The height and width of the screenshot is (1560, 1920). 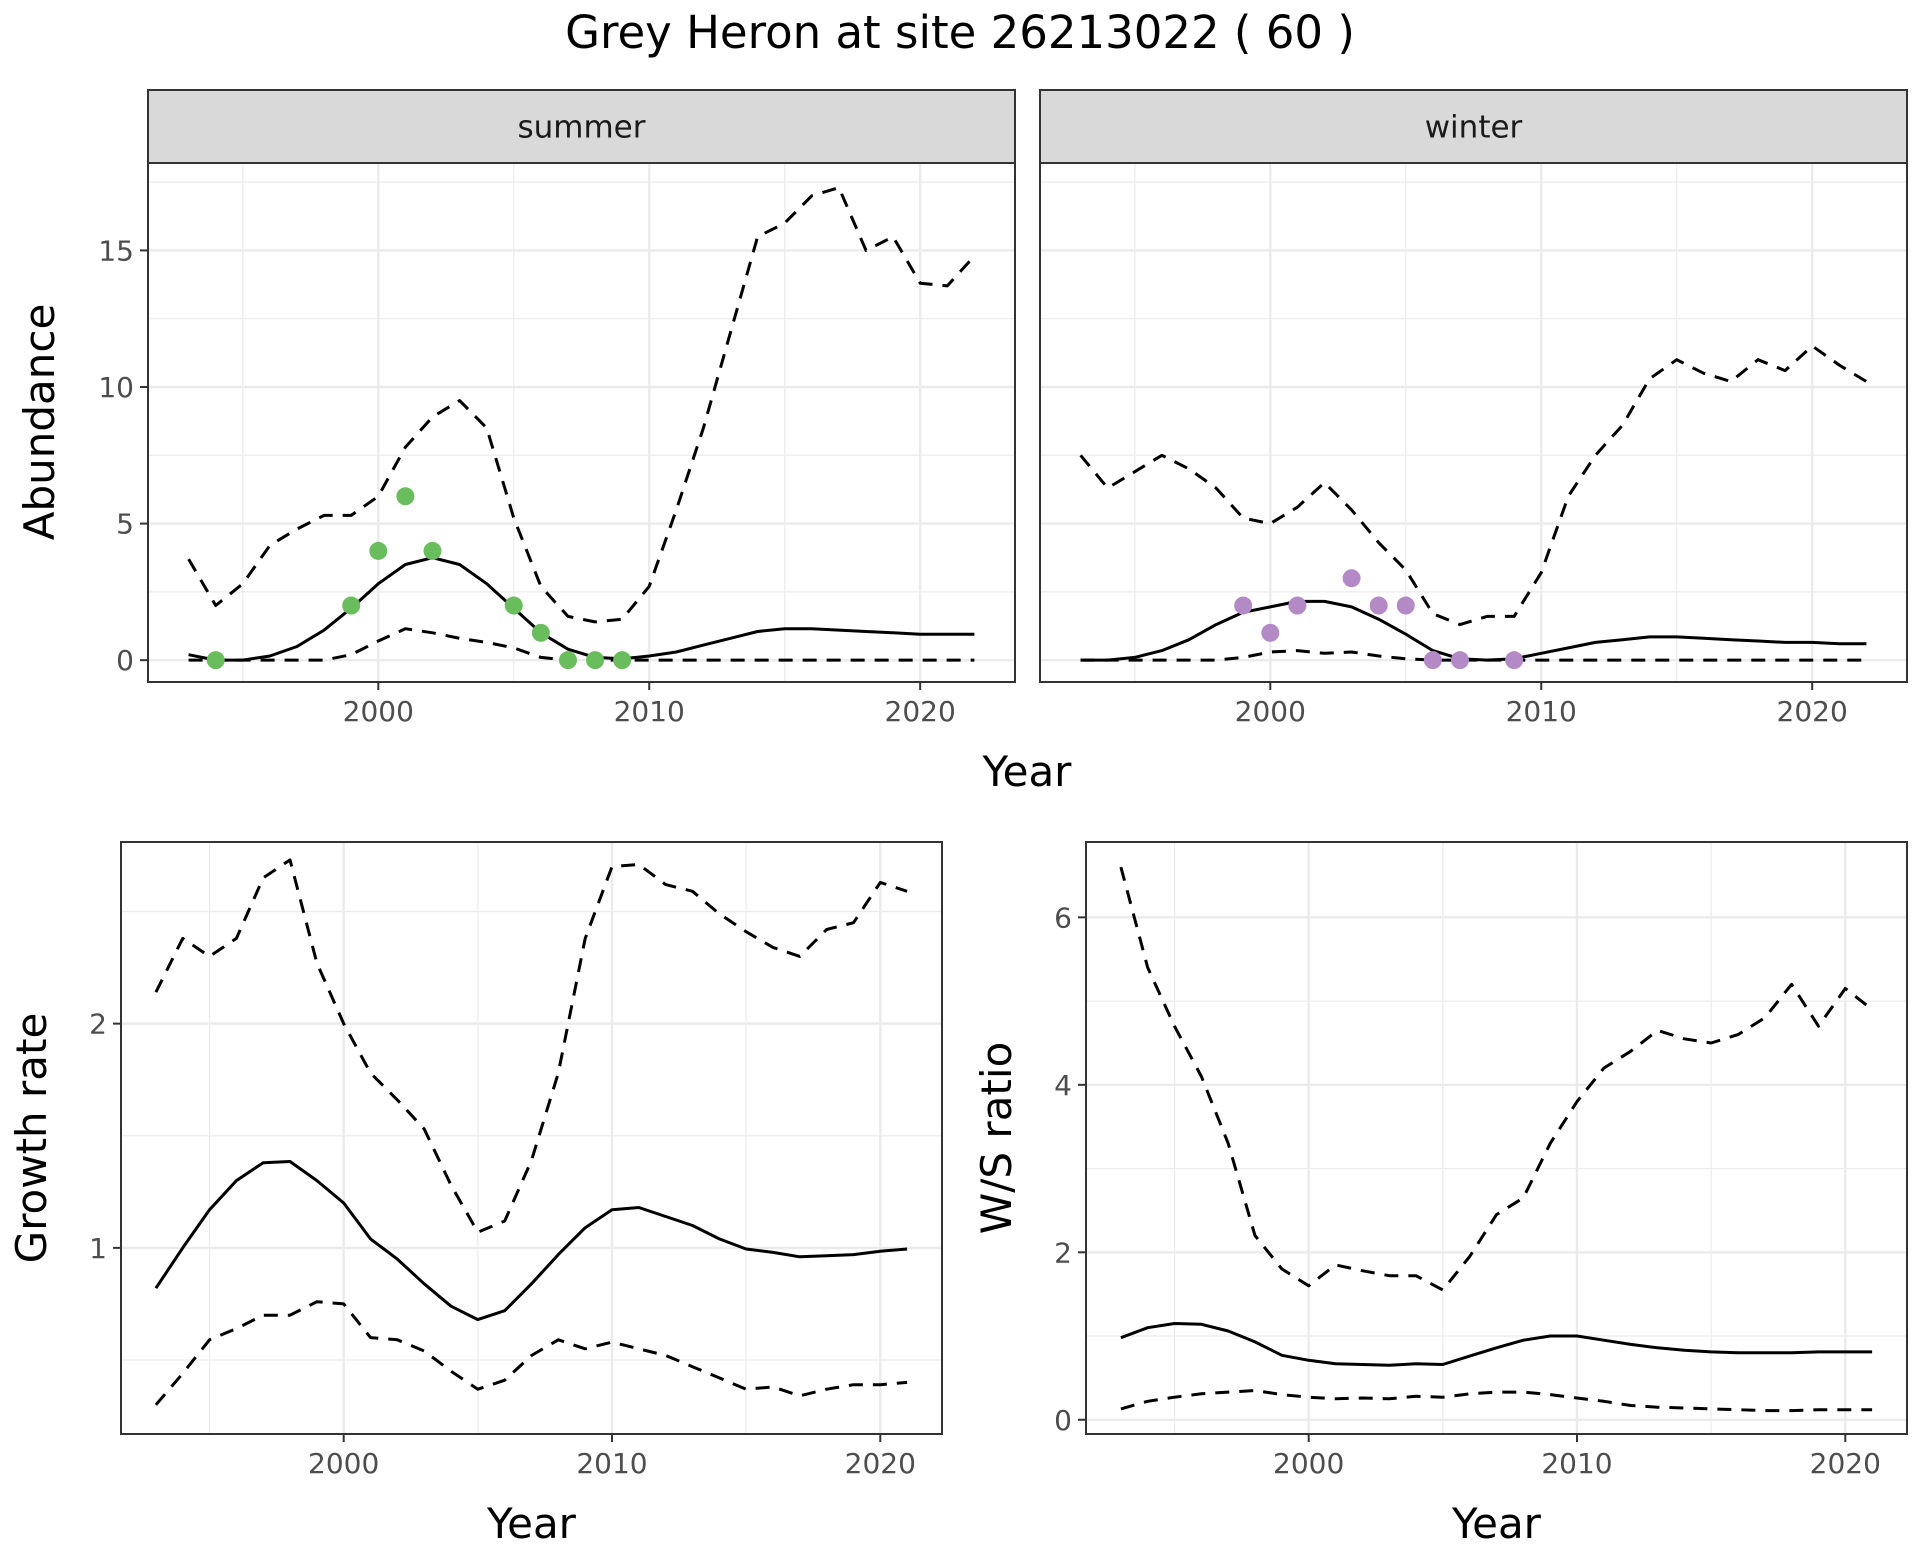 What do you see at coordinates (98, 1248) in the screenshot?
I see `y-tick-label: 1` at bounding box center [98, 1248].